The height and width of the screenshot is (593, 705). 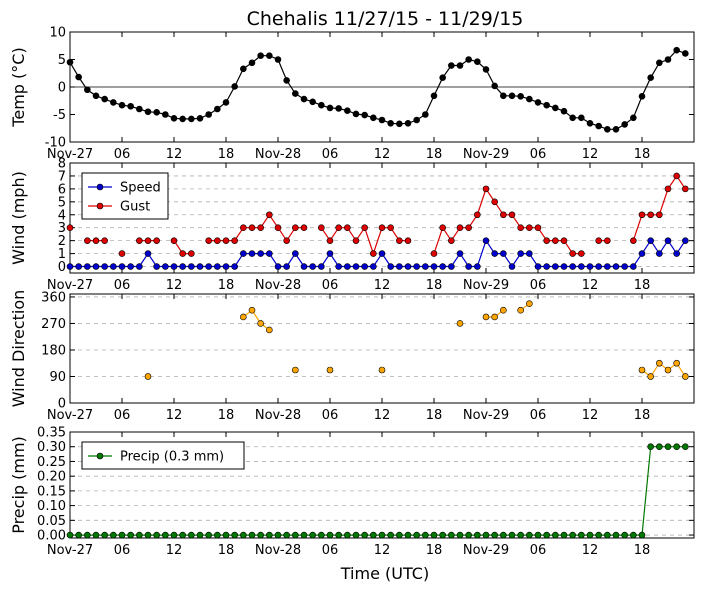 What do you see at coordinates (486, 415) in the screenshot?
I see `x-tick-label: Nov-29` at bounding box center [486, 415].